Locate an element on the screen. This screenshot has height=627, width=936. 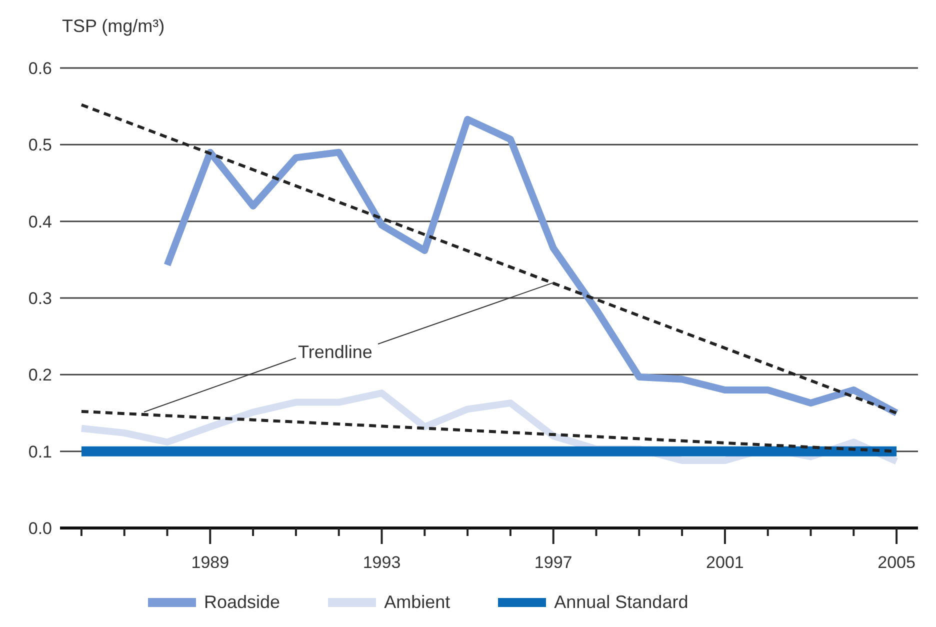
y-tick-label: 0.5 is located at coordinates (40, 145).